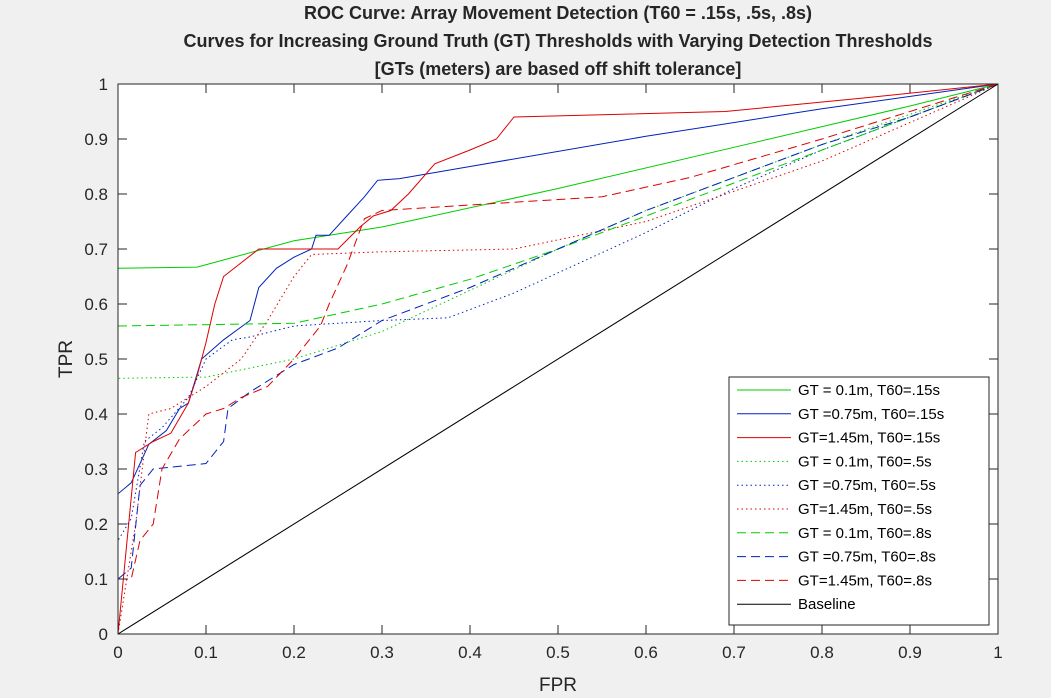 The height and width of the screenshot is (698, 1051). Describe the element at coordinates (96, 139) in the screenshot. I see `y-tick-label: 0.9` at that location.